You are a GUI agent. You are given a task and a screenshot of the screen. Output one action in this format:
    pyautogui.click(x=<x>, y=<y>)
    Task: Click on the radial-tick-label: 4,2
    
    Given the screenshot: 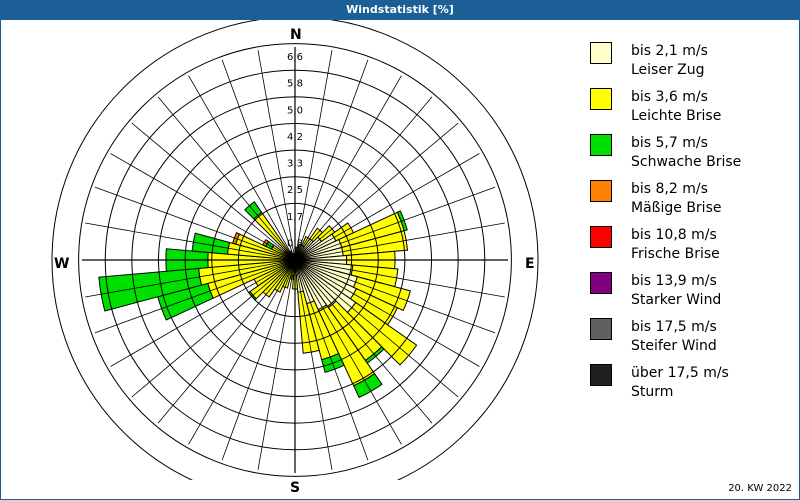 What is the action you would take?
    pyautogui.click(x=295, y=137)
    